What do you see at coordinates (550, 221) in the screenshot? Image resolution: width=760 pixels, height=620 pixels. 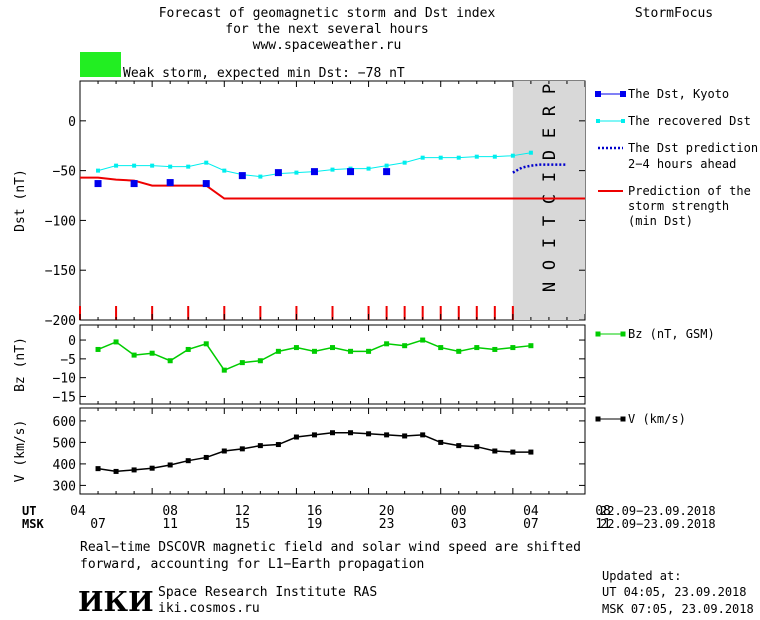 I see `prediction-letter: T` at bounding box center [550, 221].